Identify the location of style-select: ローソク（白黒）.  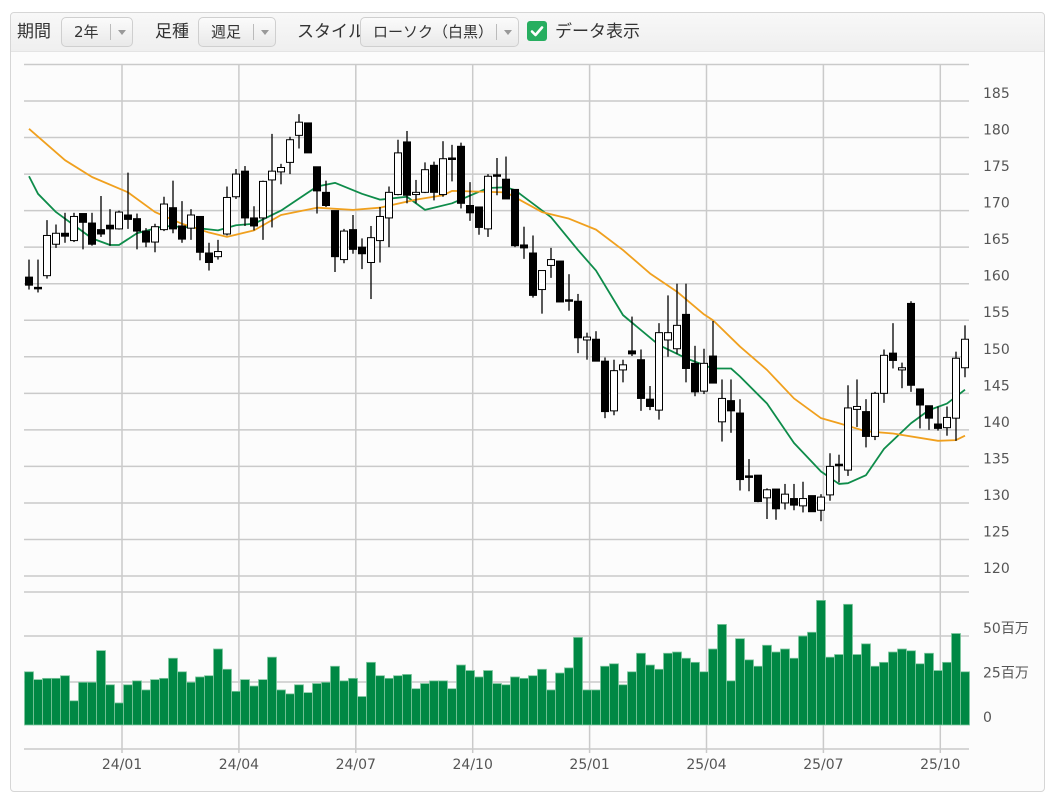
(439, 32).